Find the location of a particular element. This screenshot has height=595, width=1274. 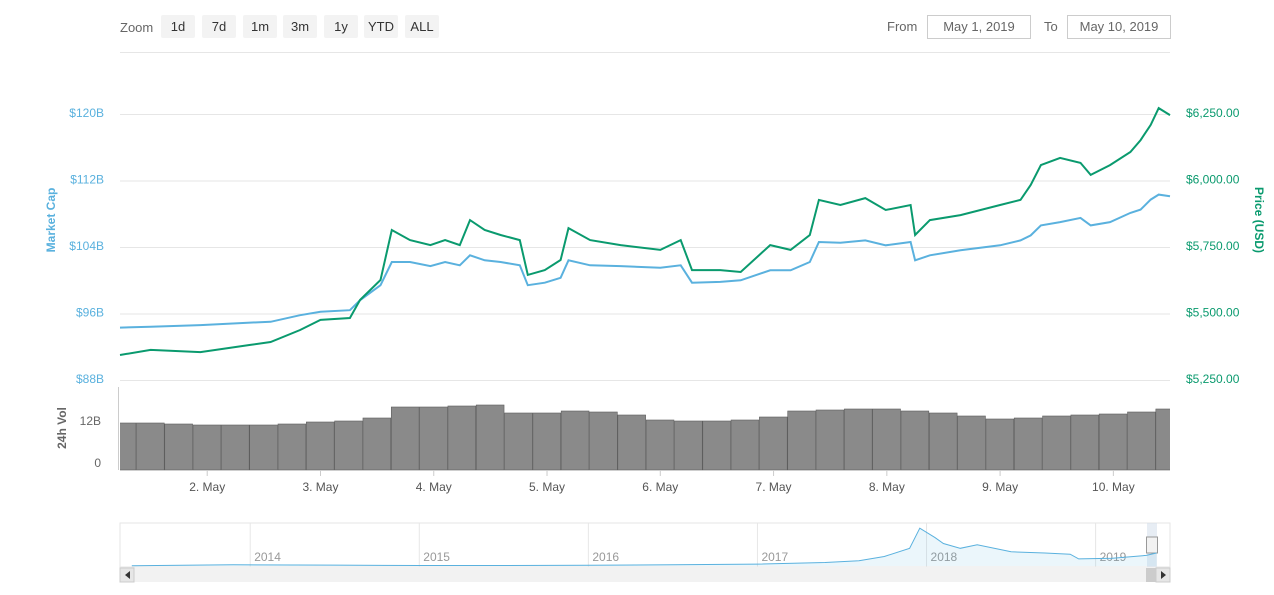

x-tick-label: 9. May is located at coordinates (1000, 487).